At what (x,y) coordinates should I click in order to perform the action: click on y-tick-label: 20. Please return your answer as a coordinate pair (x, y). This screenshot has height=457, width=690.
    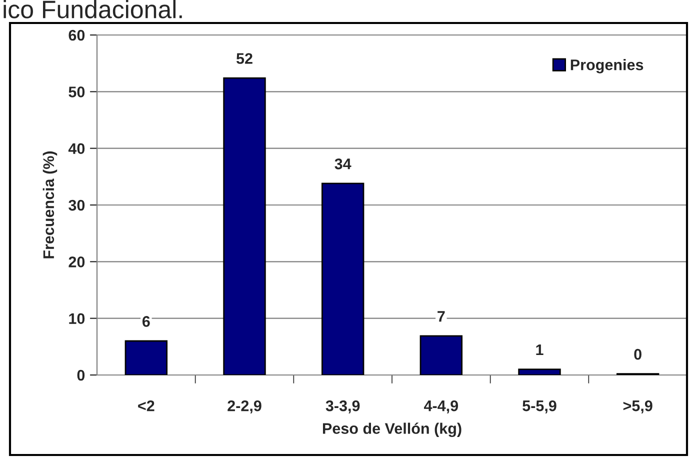
    Looking at the image, I should click on (76, 262).